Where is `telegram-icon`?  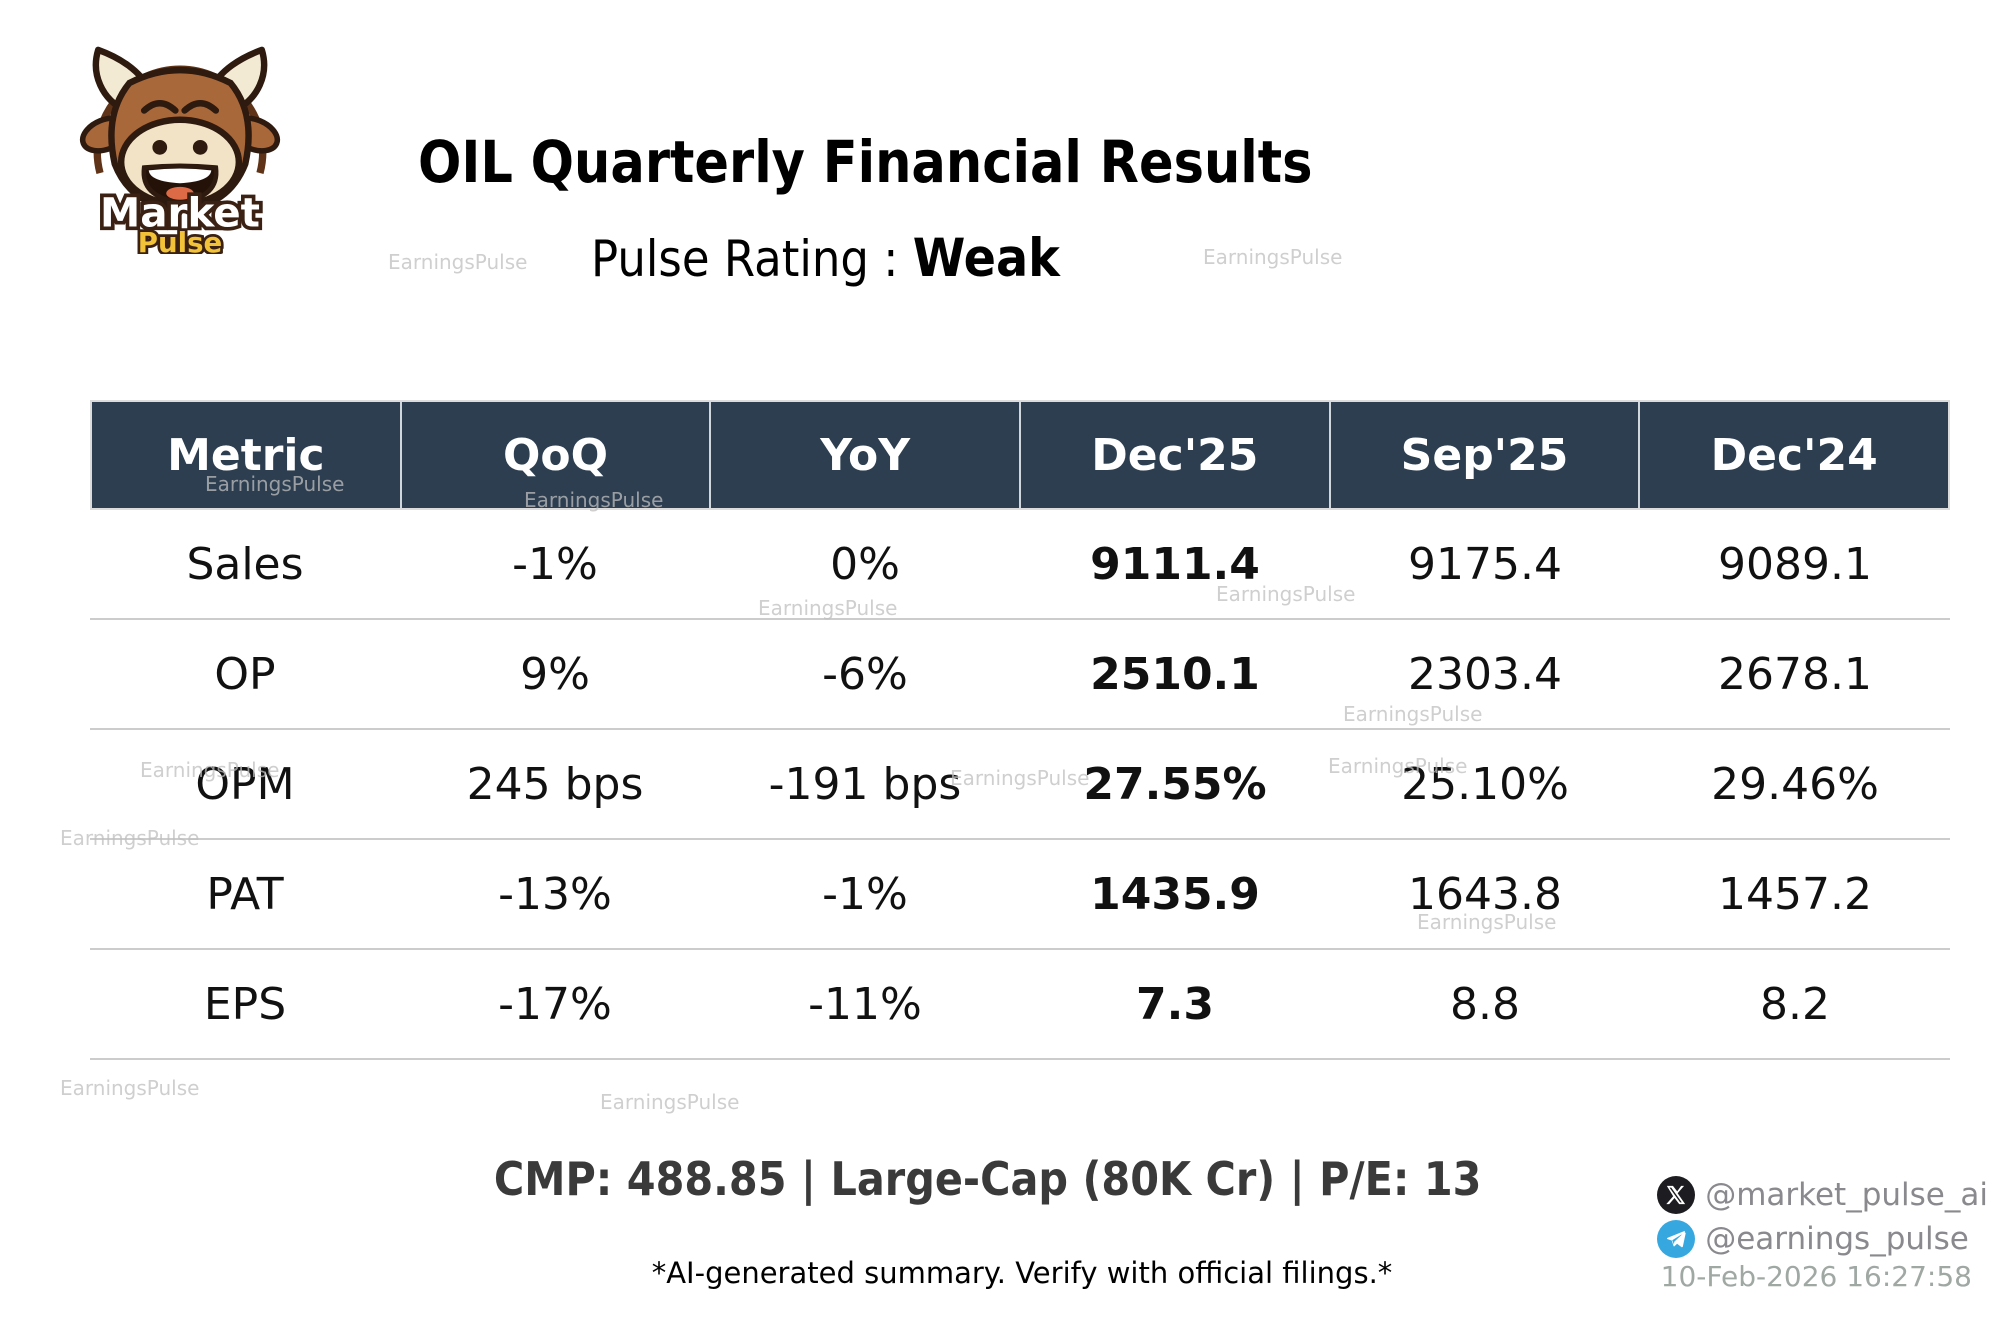
telegram-icon is located at coordinates (1676, 1239).